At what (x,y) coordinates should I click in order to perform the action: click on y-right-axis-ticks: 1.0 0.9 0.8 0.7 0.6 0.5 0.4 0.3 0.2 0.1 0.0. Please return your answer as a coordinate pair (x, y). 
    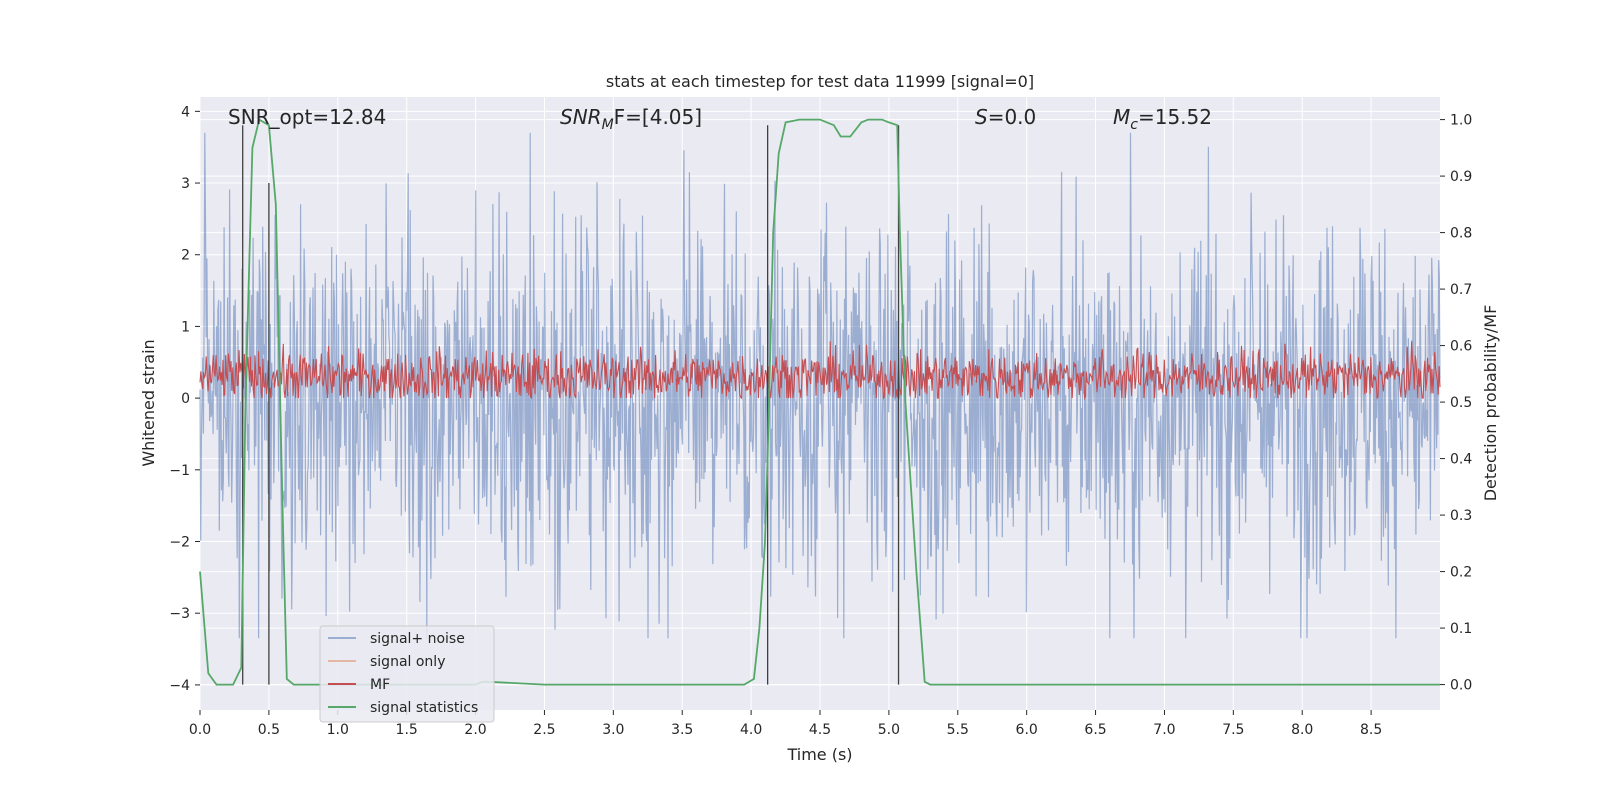
    Looking at the image, I should click on (1456, 403).